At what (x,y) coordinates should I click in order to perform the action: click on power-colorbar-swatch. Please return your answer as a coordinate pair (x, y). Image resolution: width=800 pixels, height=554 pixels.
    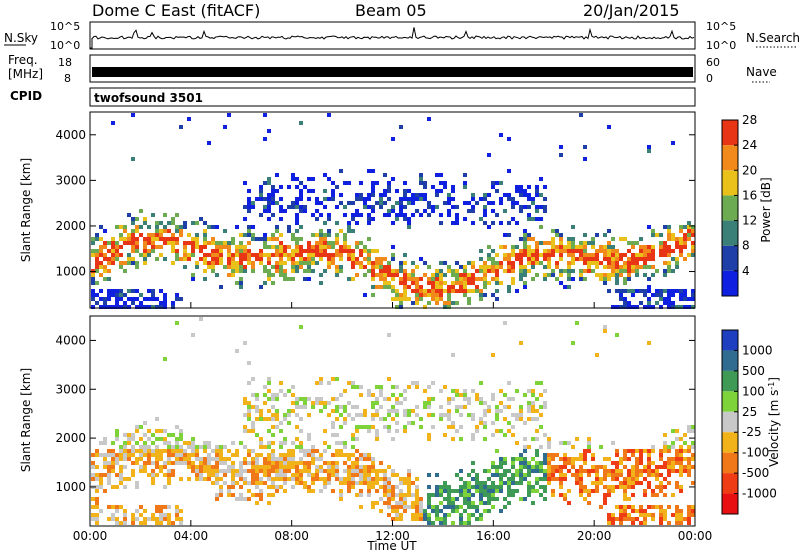
    Looking at the image, I should click on (730, 208).